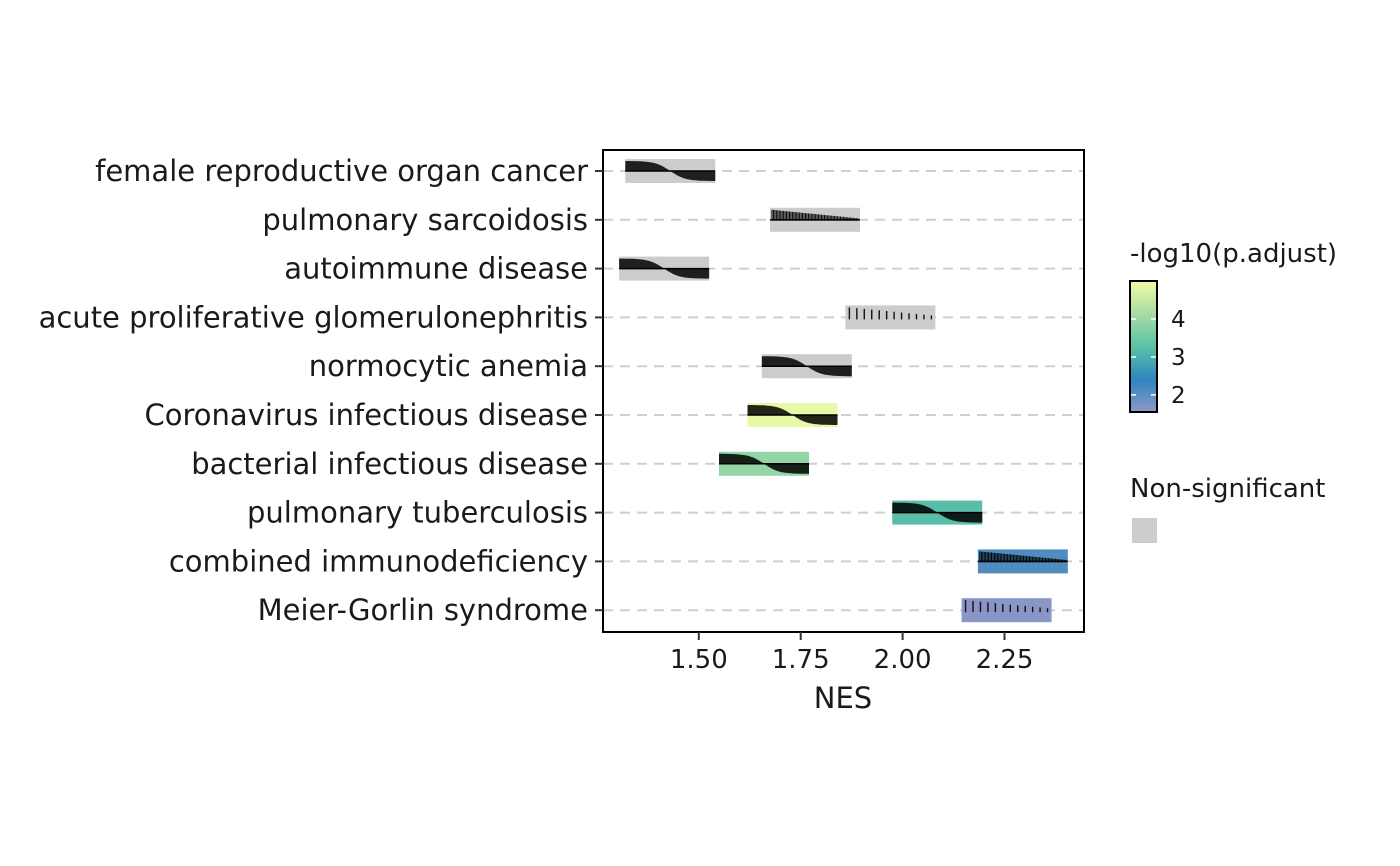 This screenshot has width=1400, height=866. I want to click on colorbar-title: -log10(p.adjust), so click(1233, 254).